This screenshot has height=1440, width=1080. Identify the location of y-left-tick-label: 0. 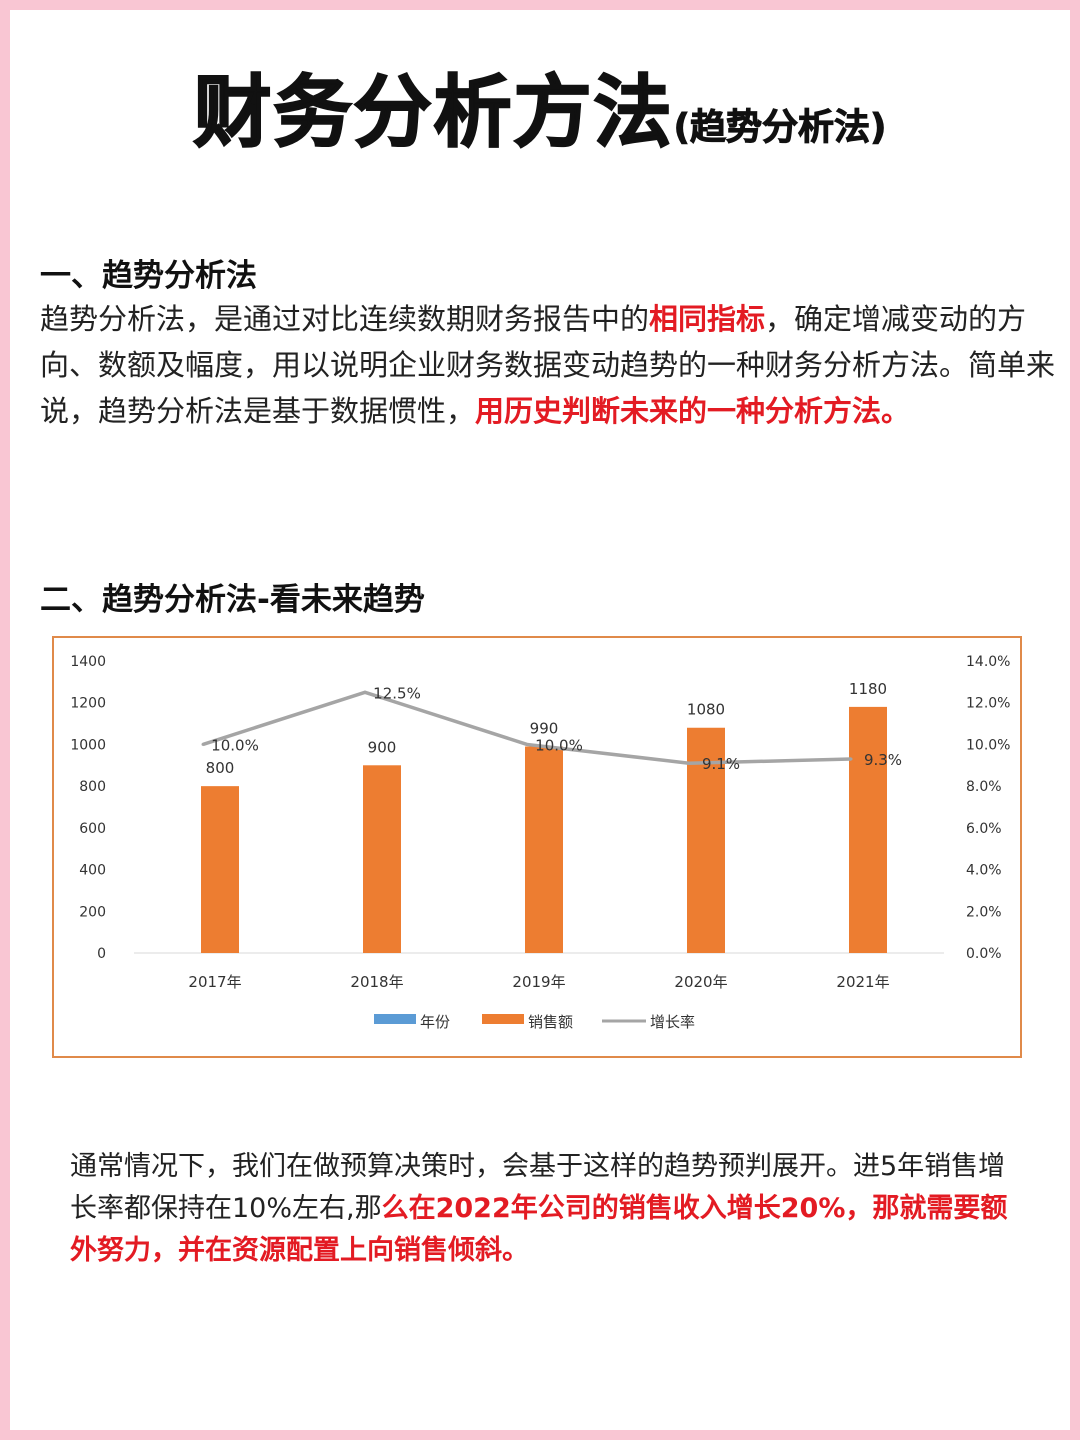
(101, 954).